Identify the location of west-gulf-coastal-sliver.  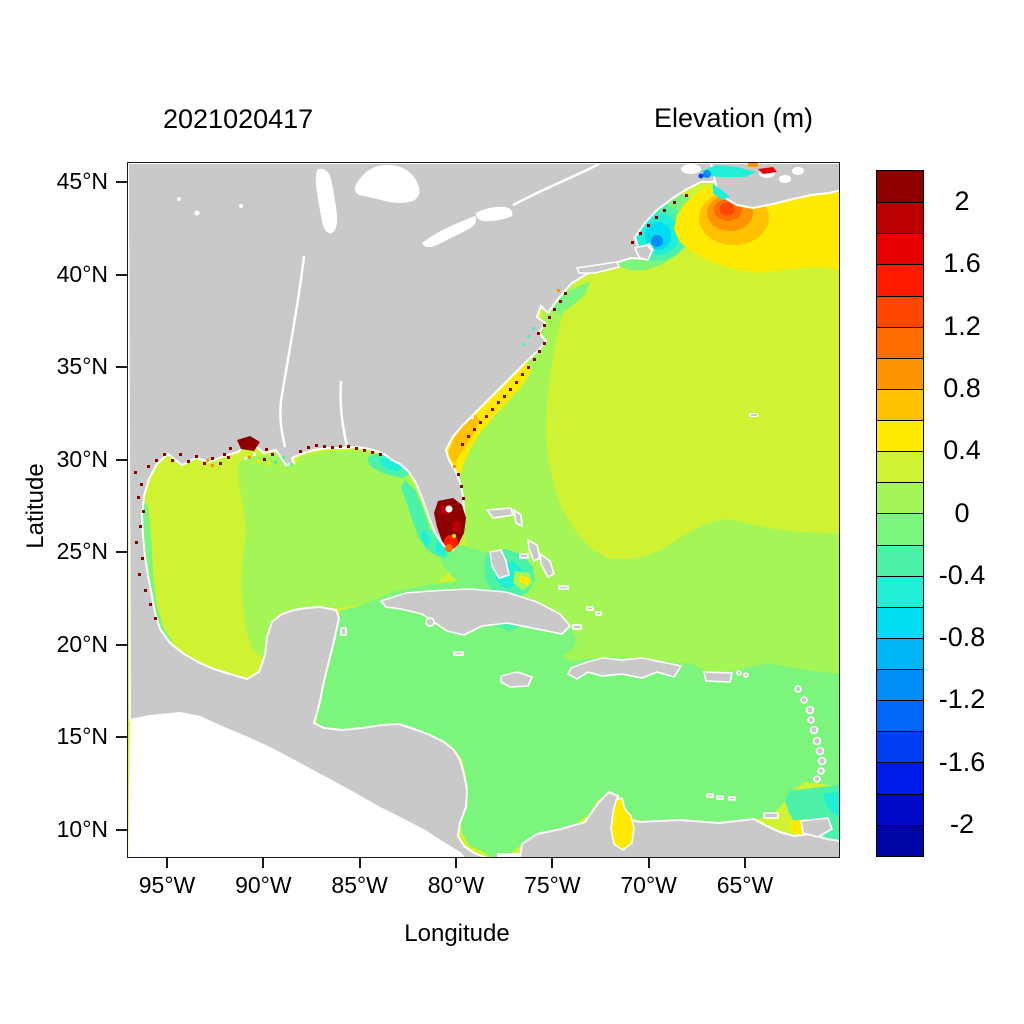
(157, 571).